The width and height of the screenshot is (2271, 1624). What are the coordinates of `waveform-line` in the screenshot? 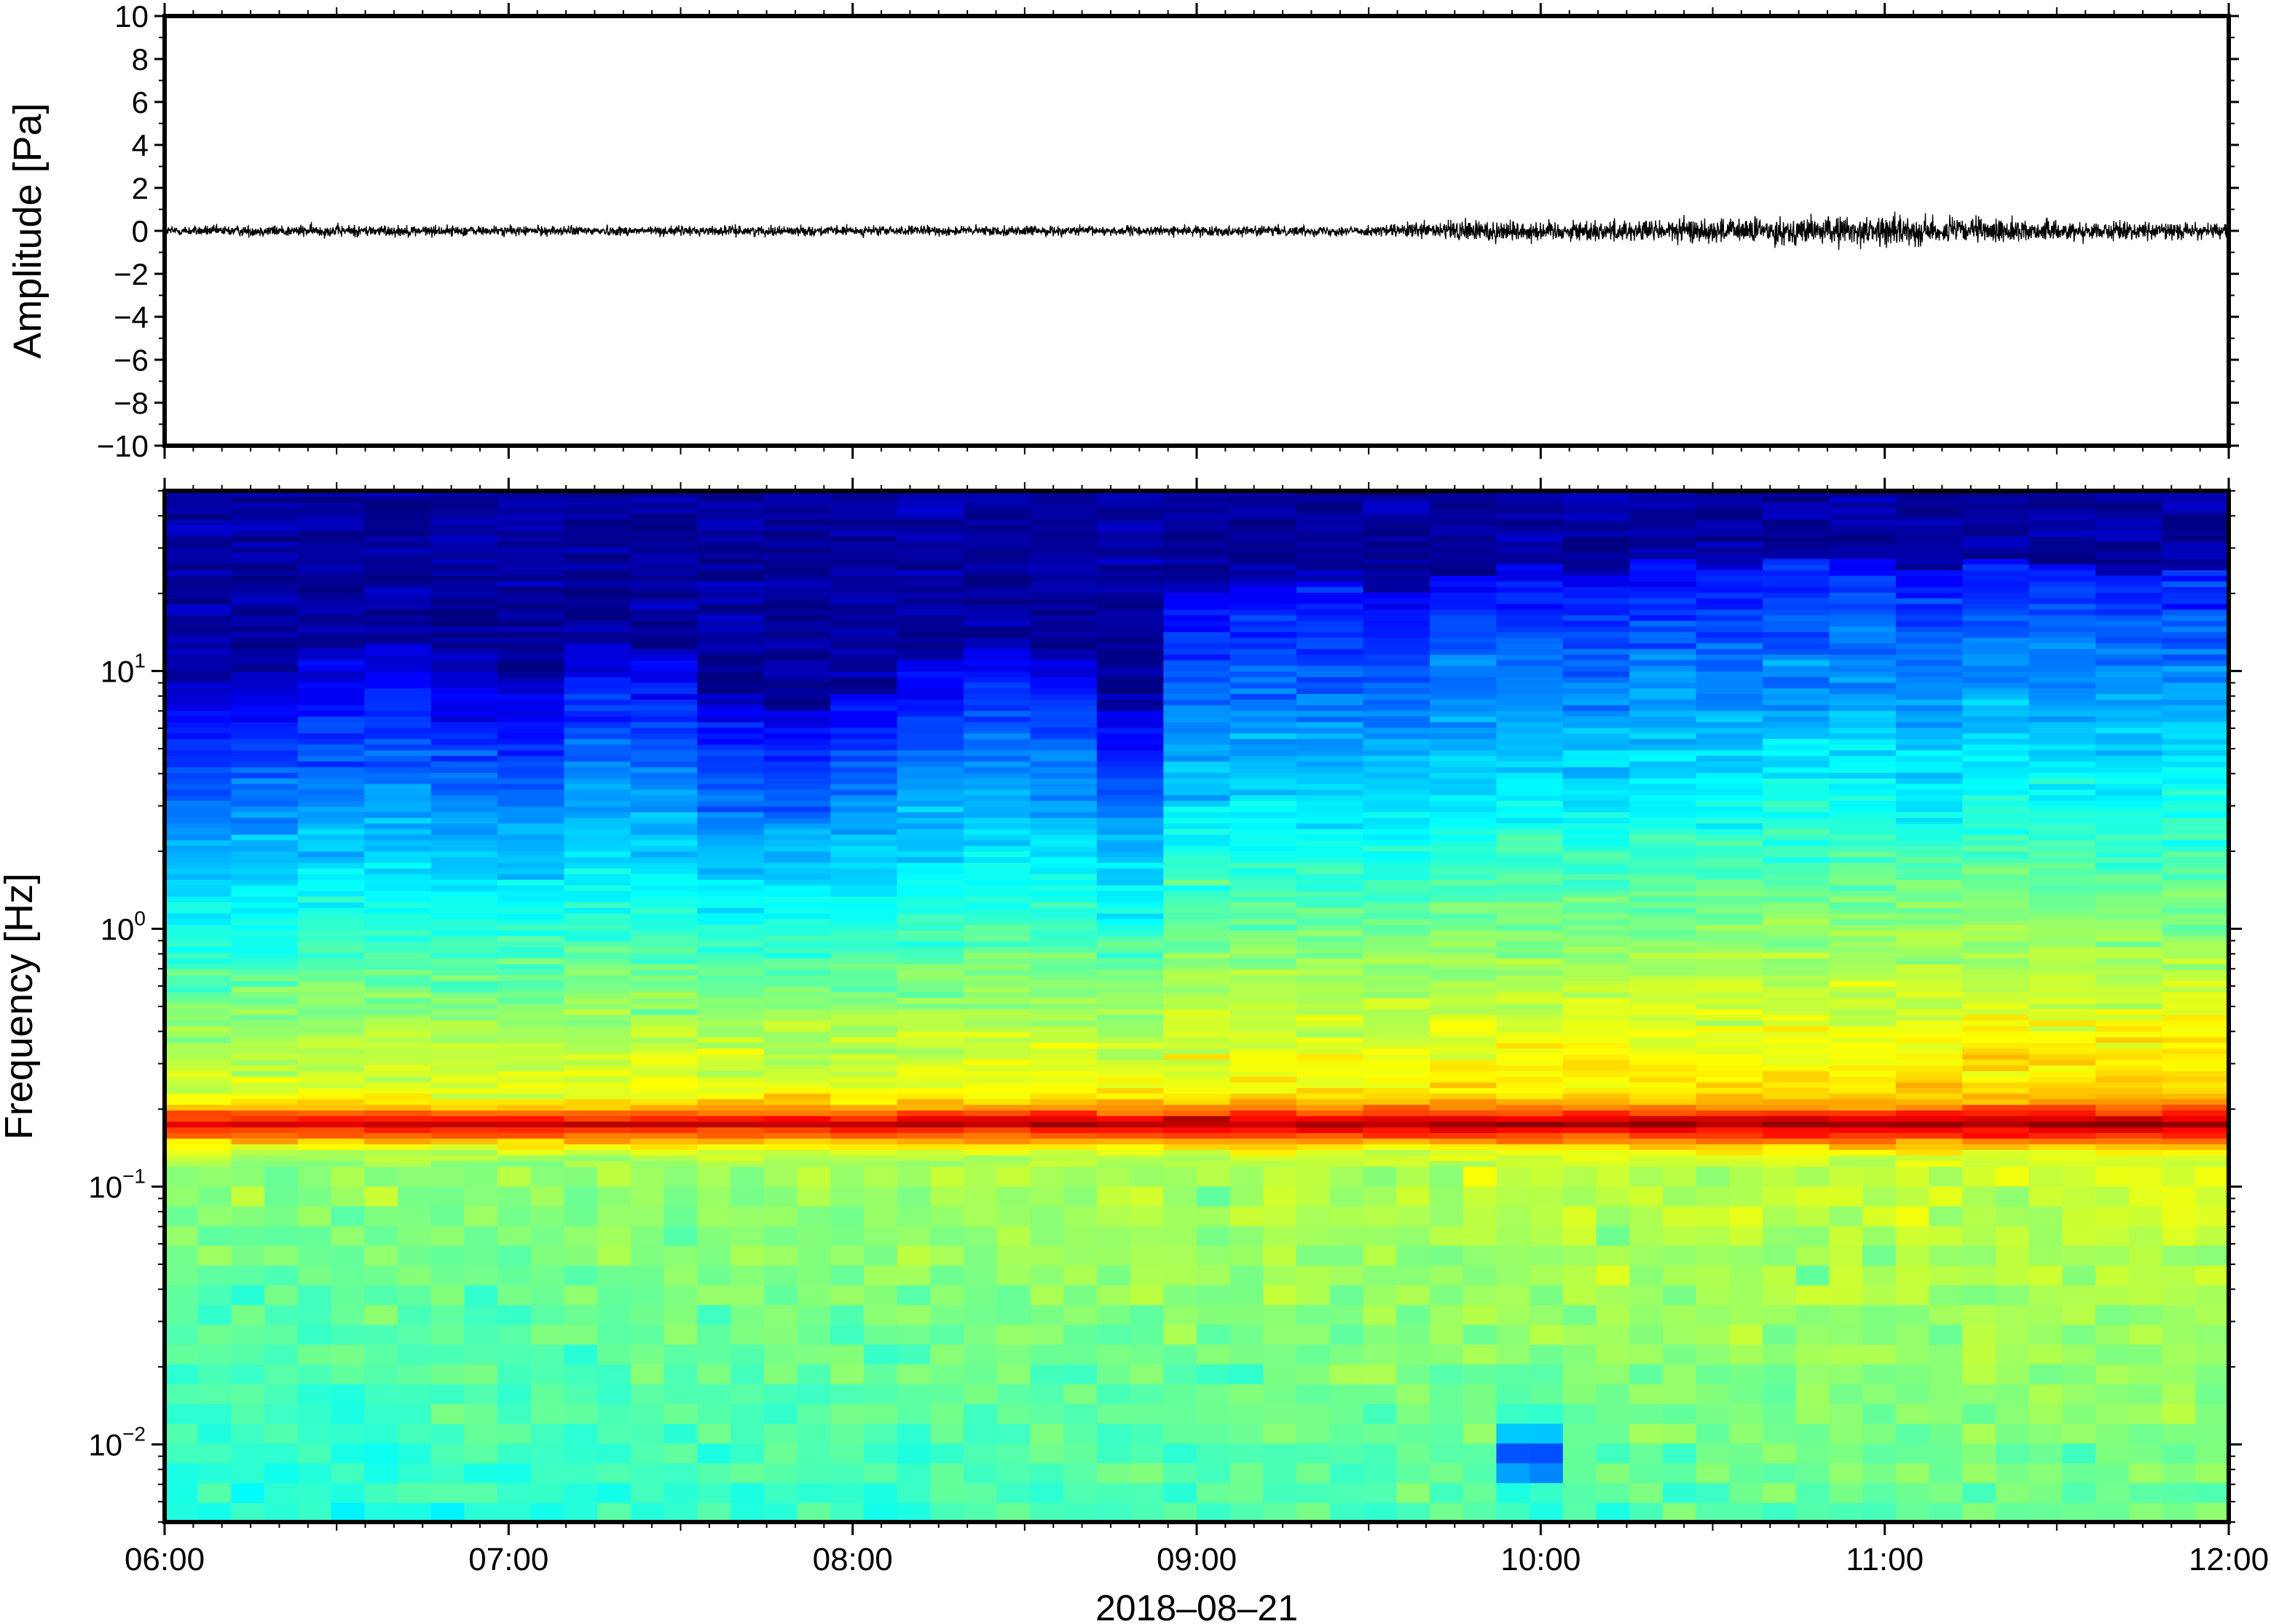 It's located at (1197, 231).